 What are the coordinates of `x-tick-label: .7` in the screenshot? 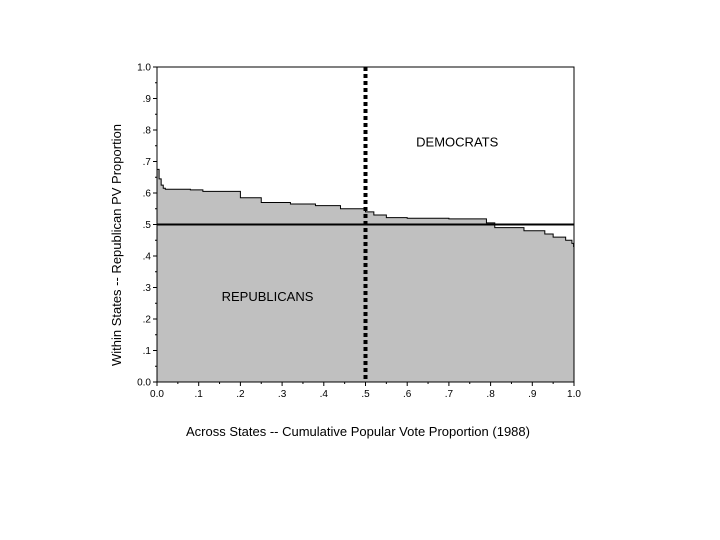 It's located at (449, 394).